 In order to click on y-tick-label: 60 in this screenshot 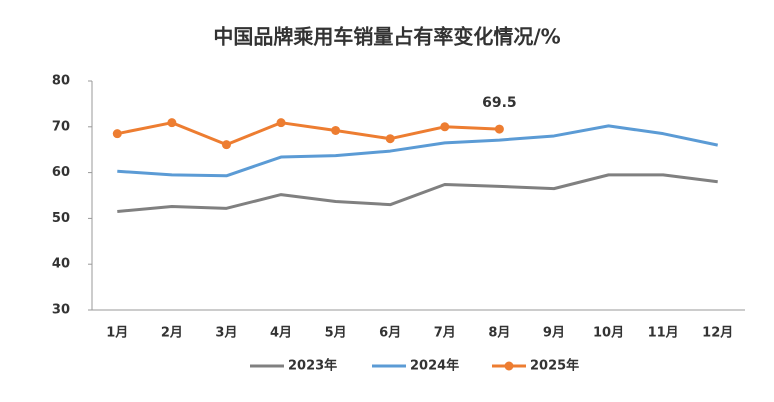, I will do `click(61, 172)`.